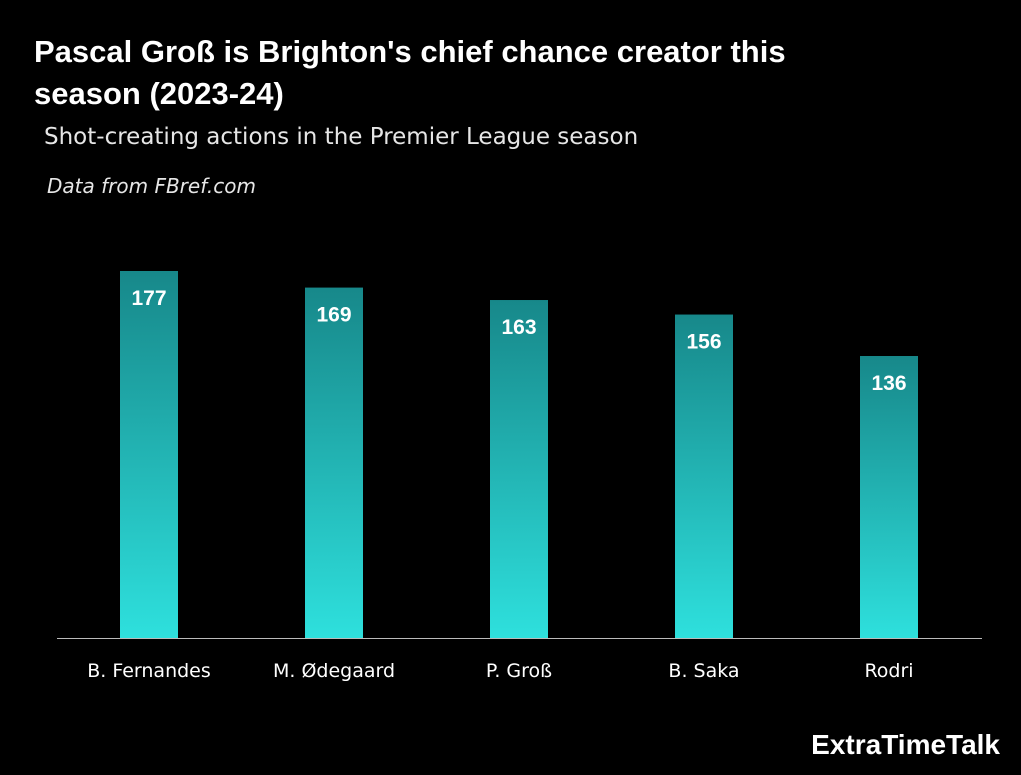 The width and height of the screenshot is (1021, 775). I want to click on data-label-4: 136, so click(888, 383).